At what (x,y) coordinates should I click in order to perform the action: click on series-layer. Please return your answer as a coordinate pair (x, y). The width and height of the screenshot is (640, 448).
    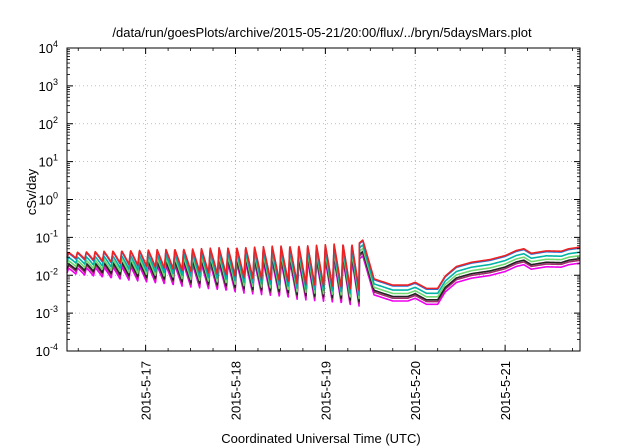
    Looking at the image, I should click on (323, 273).